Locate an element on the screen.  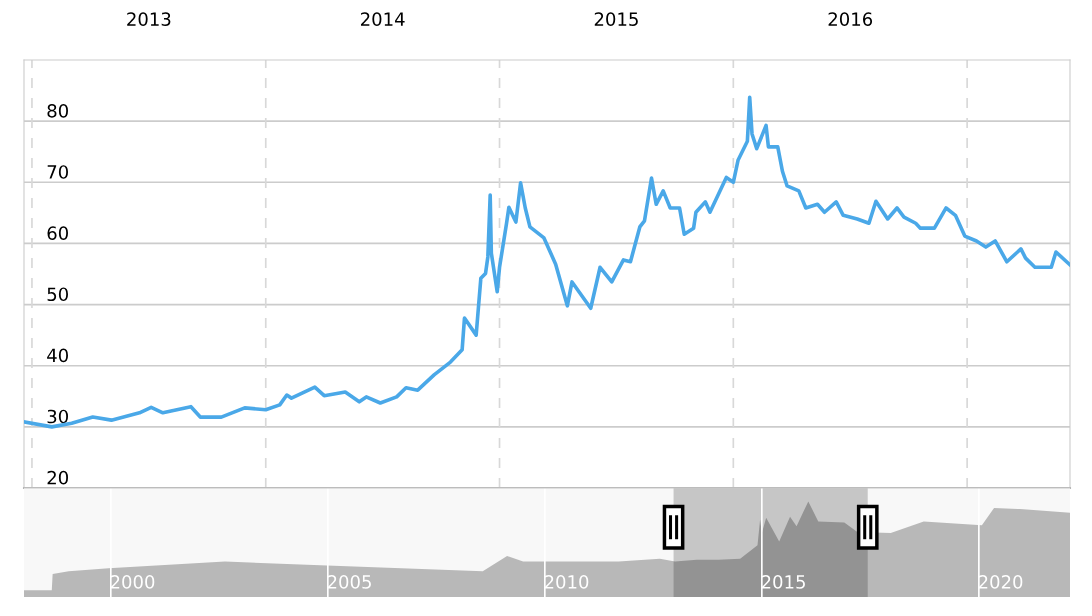
y-tick-label: 80 is located at coordinates (57, 110).